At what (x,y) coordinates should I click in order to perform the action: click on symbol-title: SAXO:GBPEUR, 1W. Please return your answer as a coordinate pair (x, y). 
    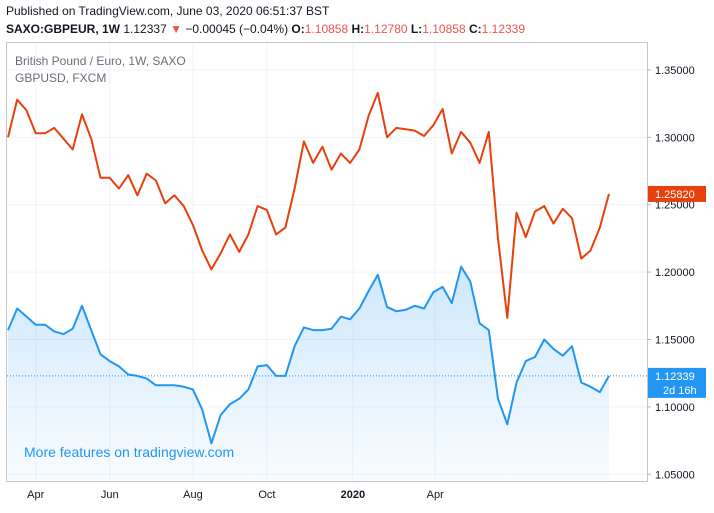
    Looking at the image, I should click on (63, 29).